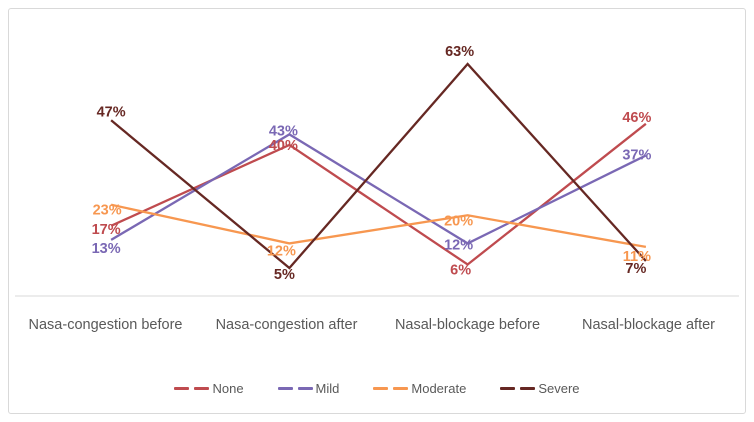 The height and width of the screenshot is (422, 754). I want to click on data-label-mild-1: 43%, so click(283, 131).